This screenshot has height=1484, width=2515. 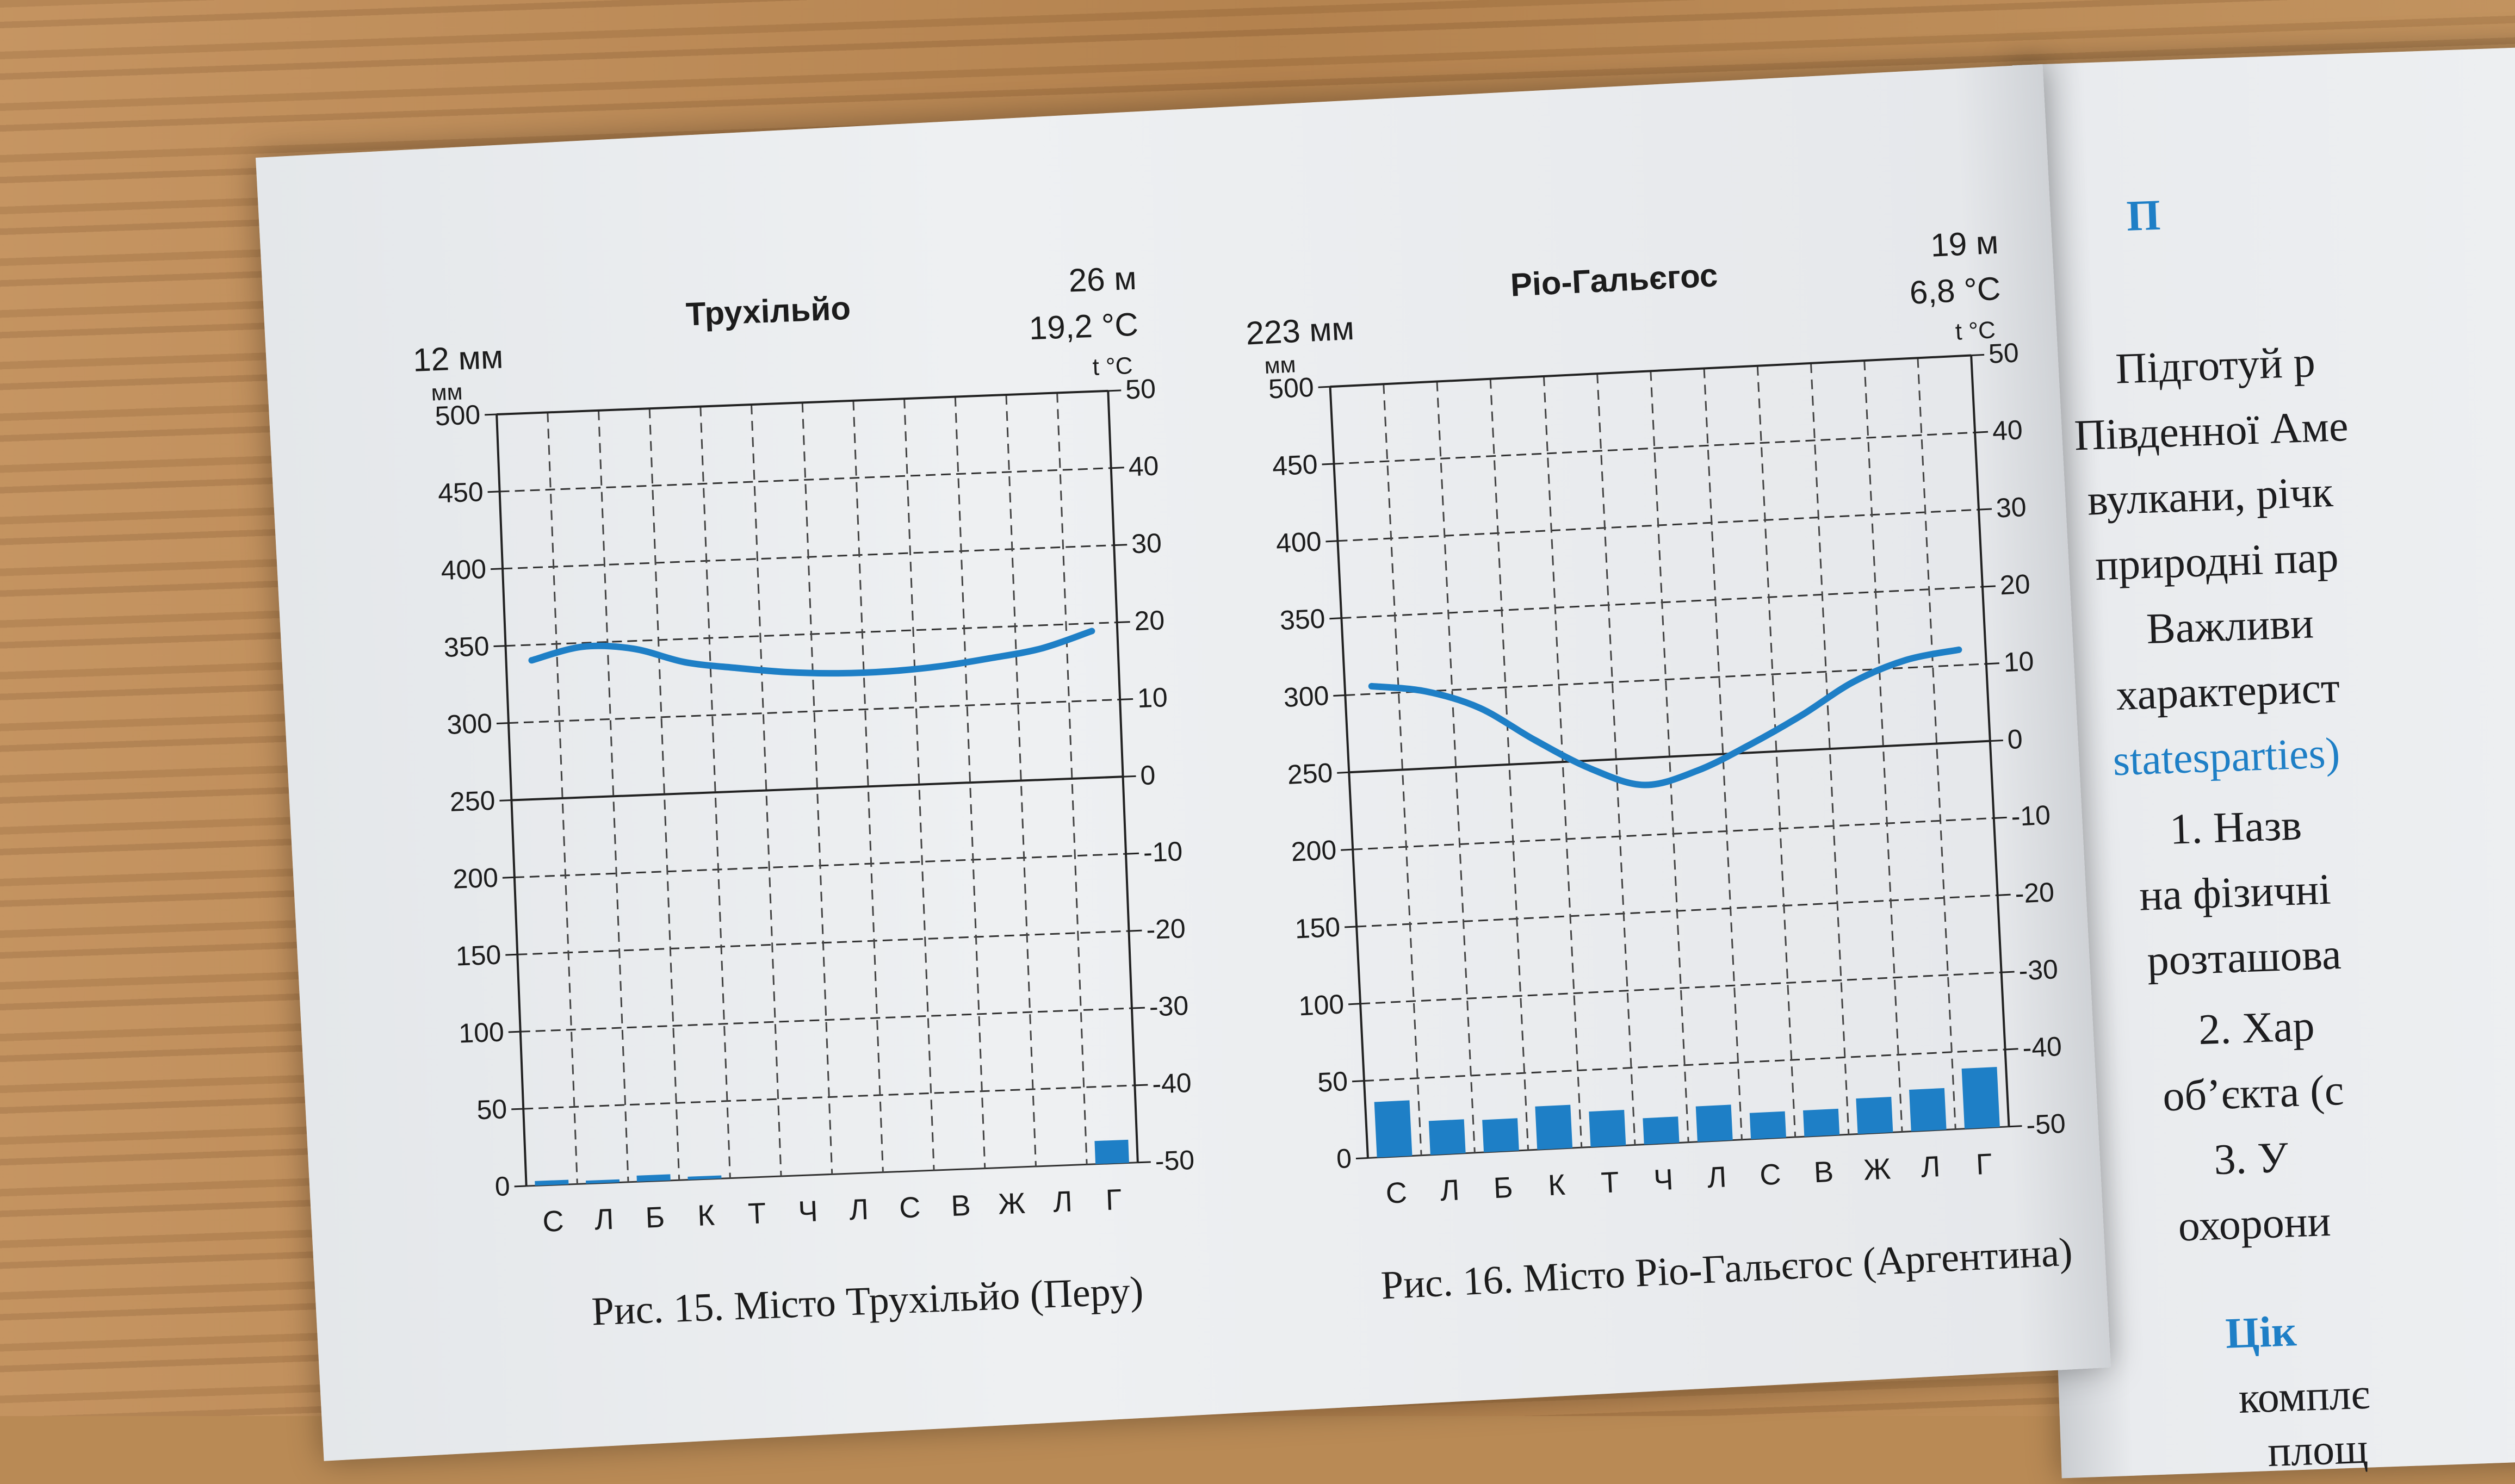 I want to click on right-axis-line, so click(x=1123, y=777).